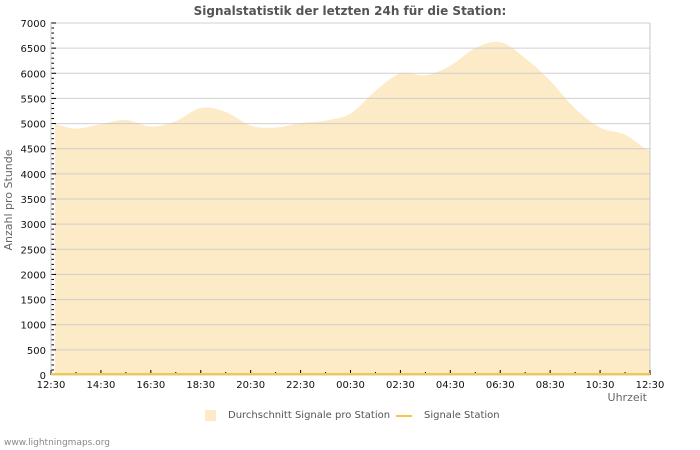 The image size is (700, 450). Describe the element at coordinates (33, 301) in the screenshot. I see `svg-text: 1500` at that location.